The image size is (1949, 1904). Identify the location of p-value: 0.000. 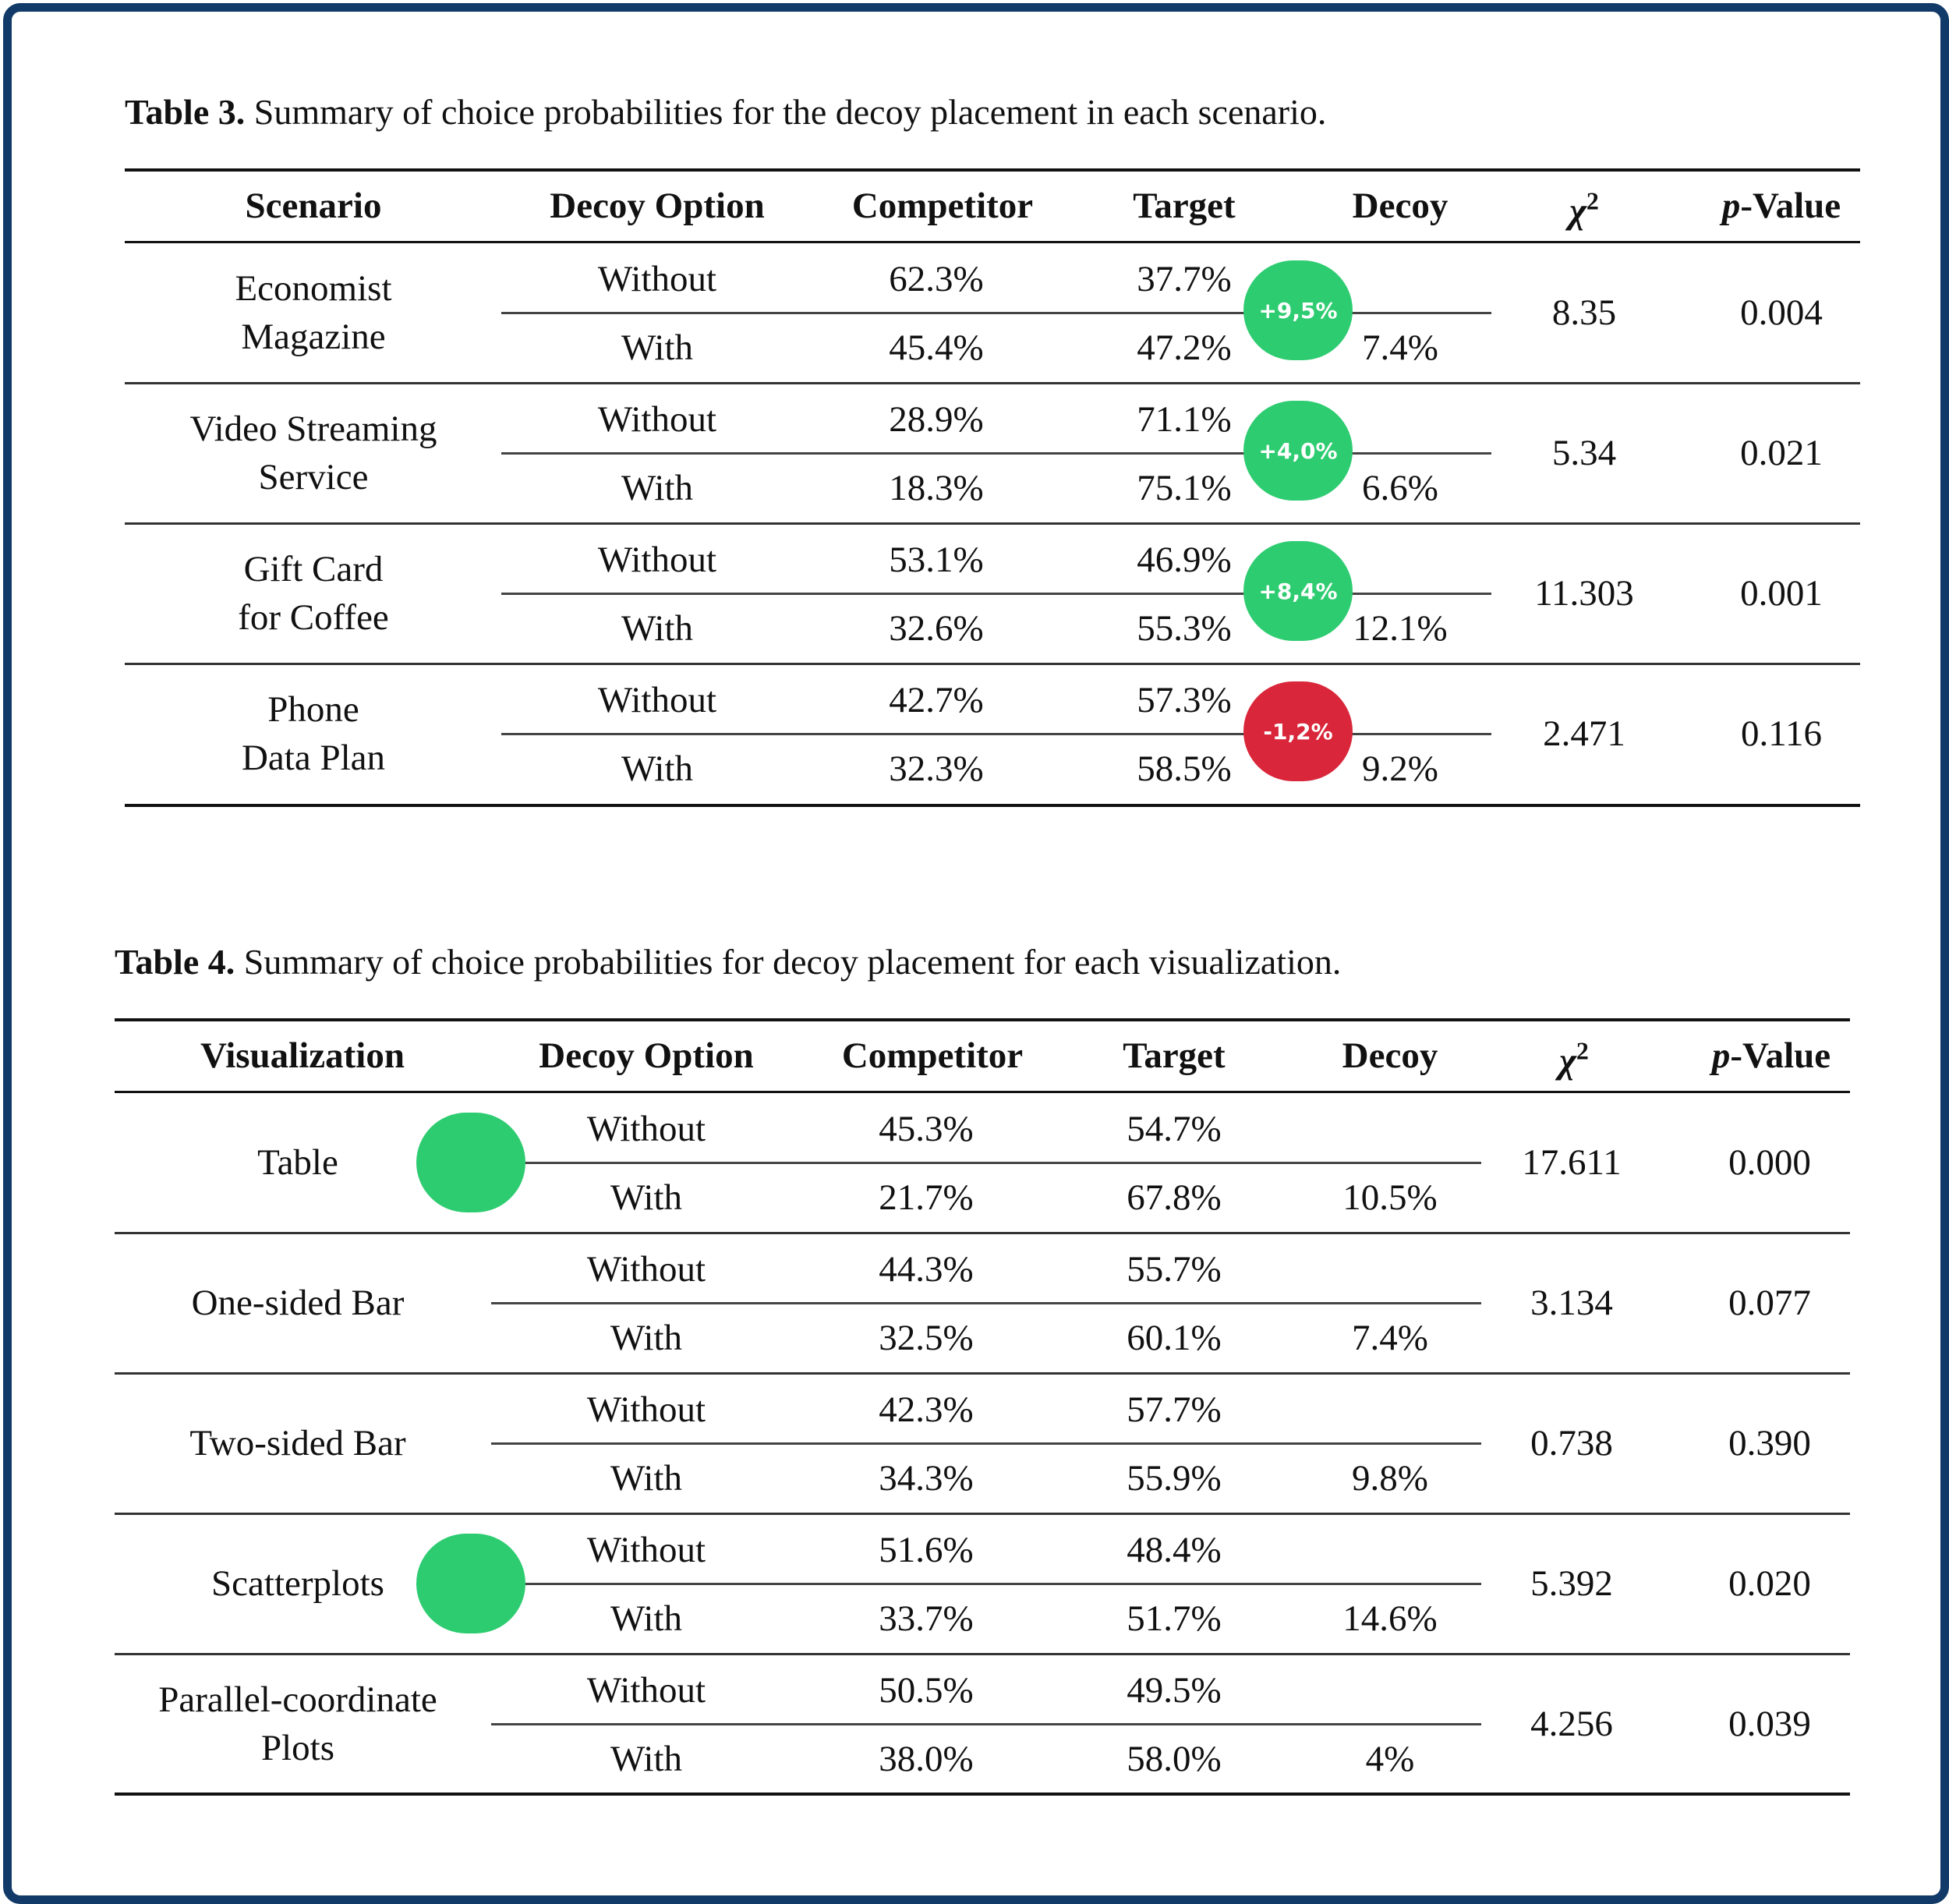
(1769, 1162).